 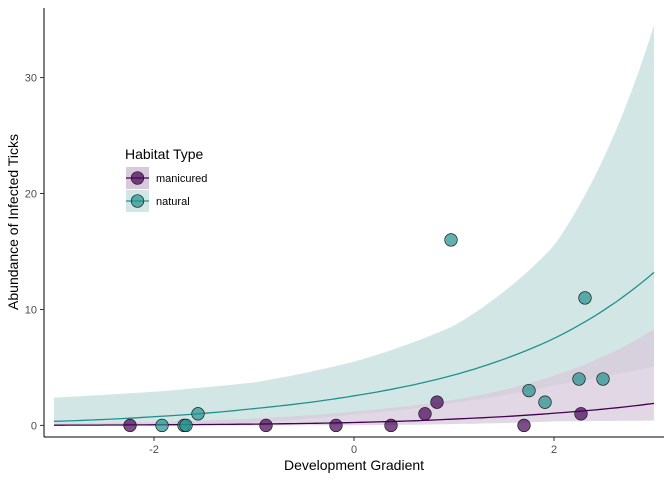 I want to click on legend-point-manicured, so click(x=137, y=178).